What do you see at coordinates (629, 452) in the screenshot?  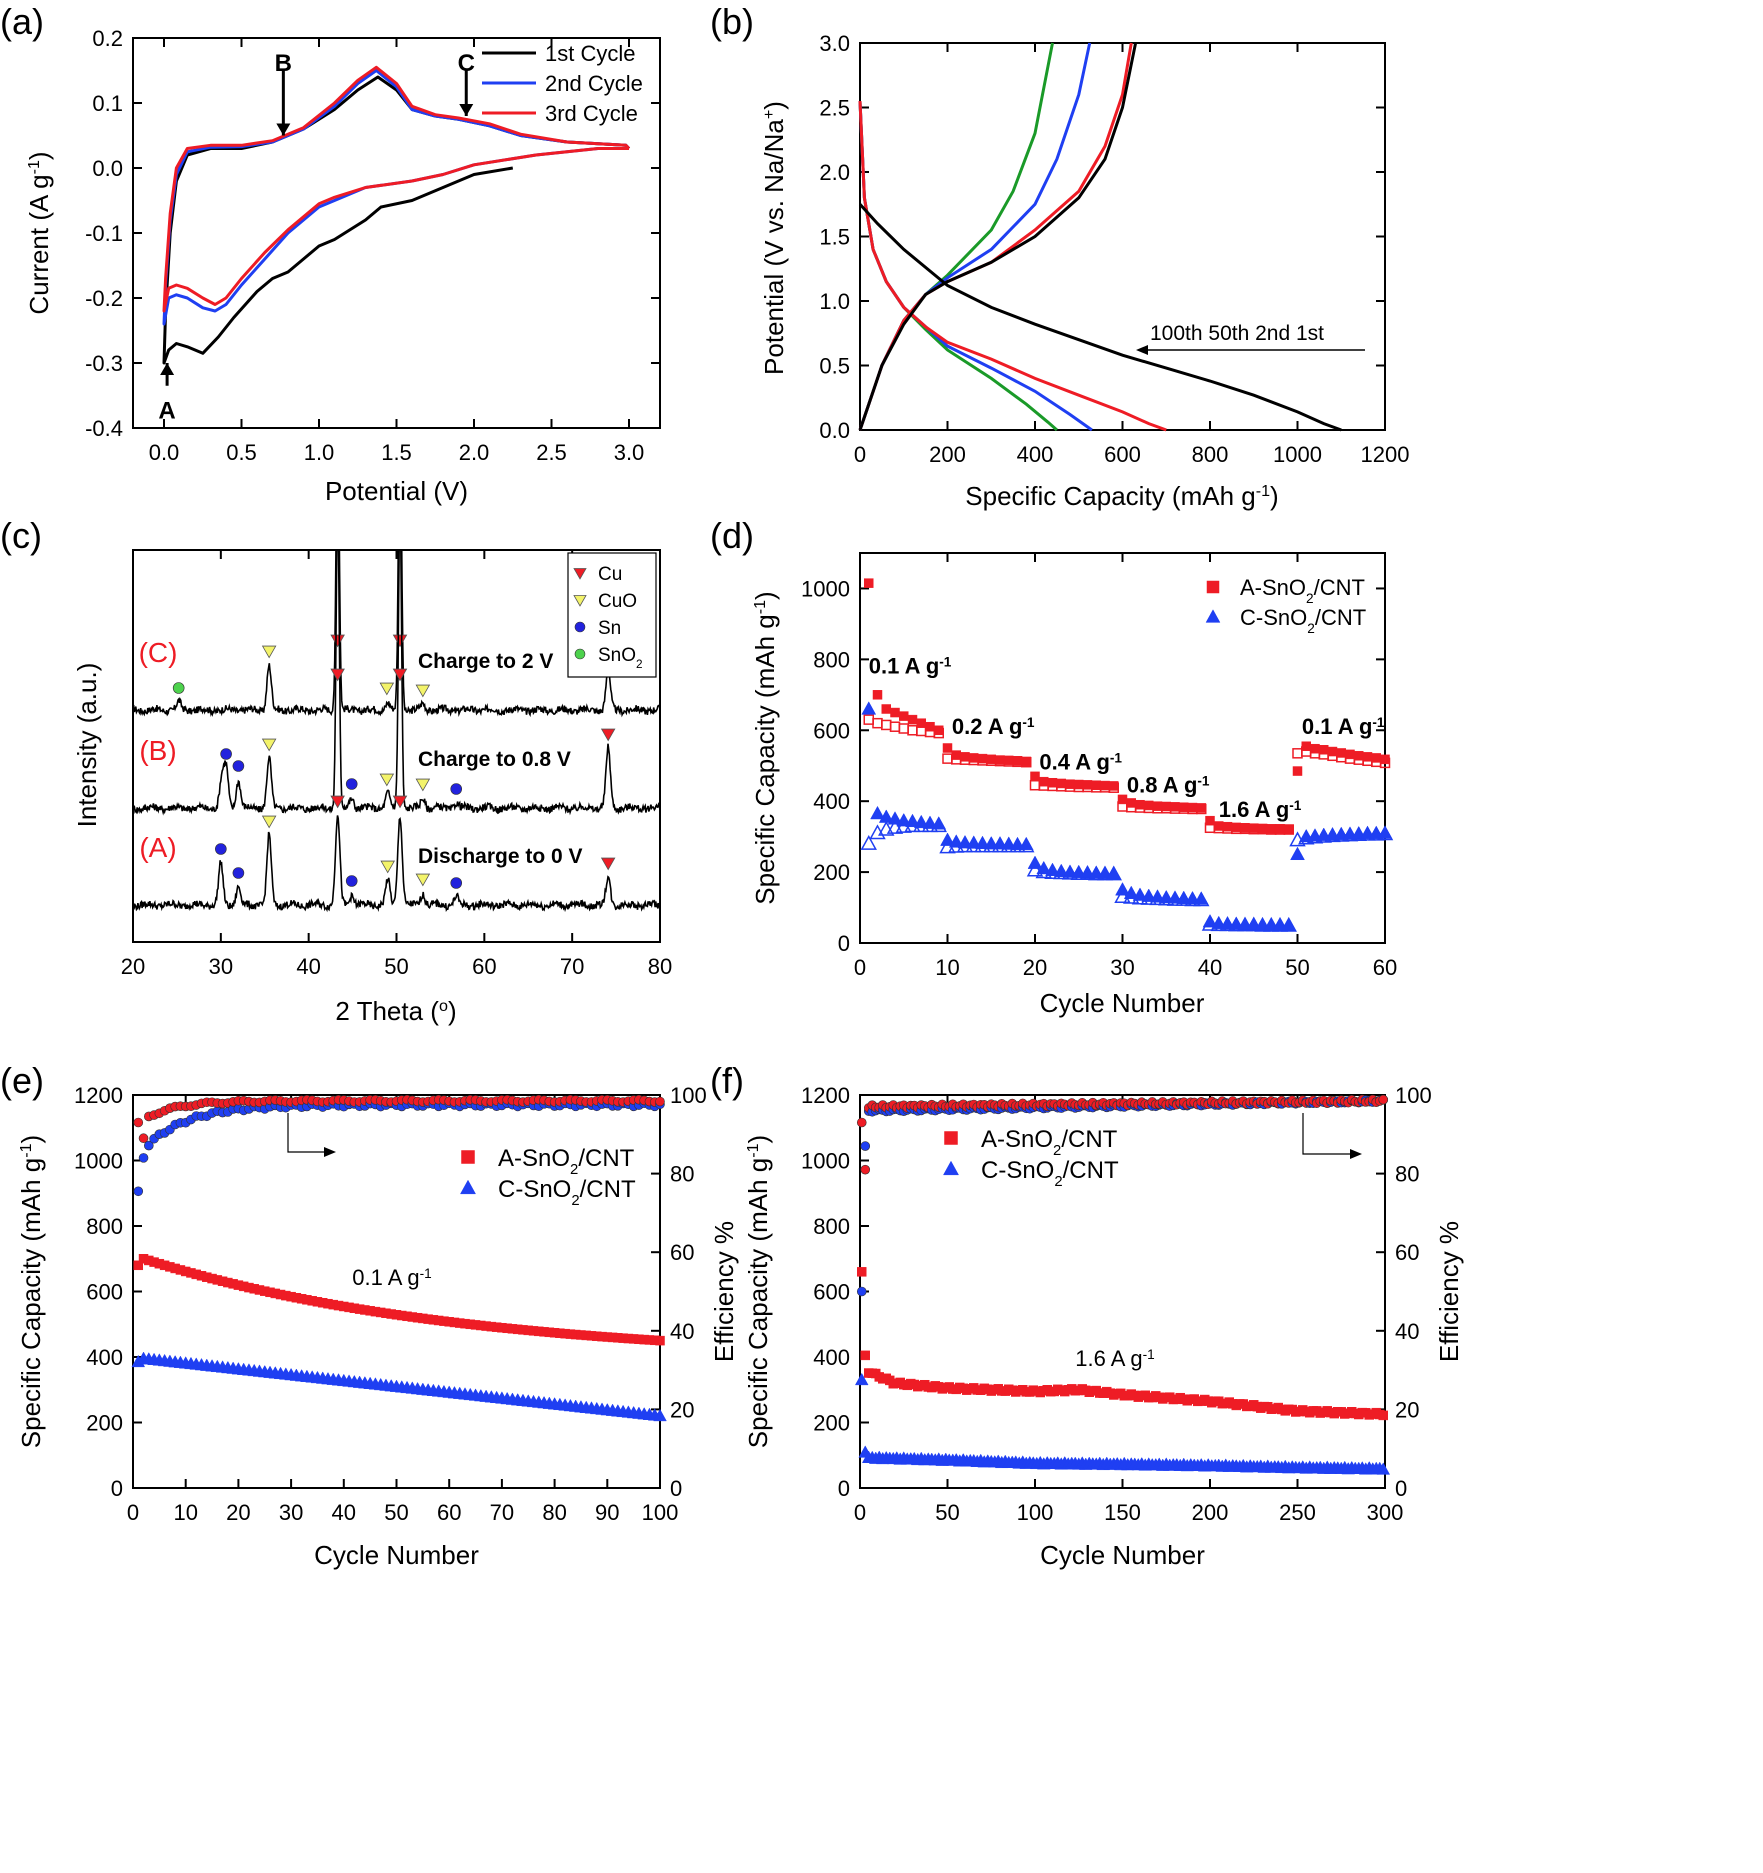 I see `a-xtick-label: 3.0` at bounding box center [629, 452].